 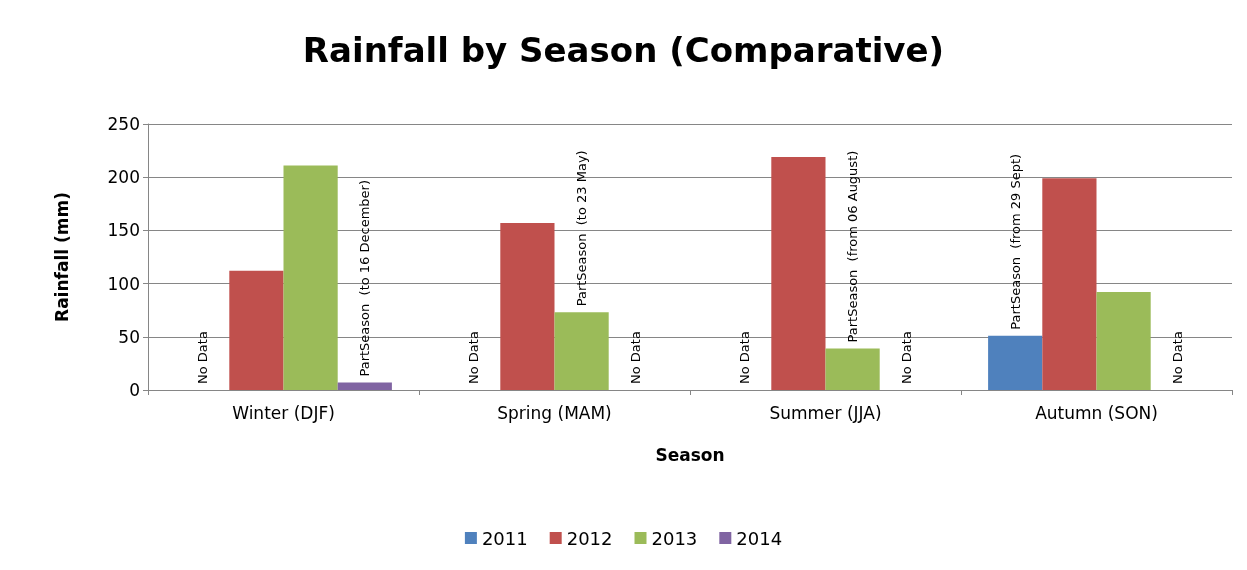 I want to click on legend-label: 2014, so click(x=759, y=538).